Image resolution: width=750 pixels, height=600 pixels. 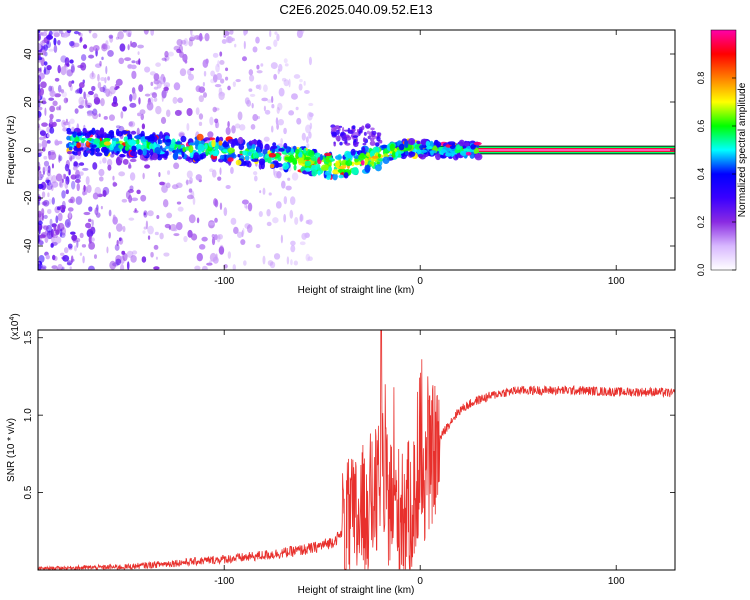 I want to click on colorbar-tick-label: 0.6, so click(x=701, y=126).